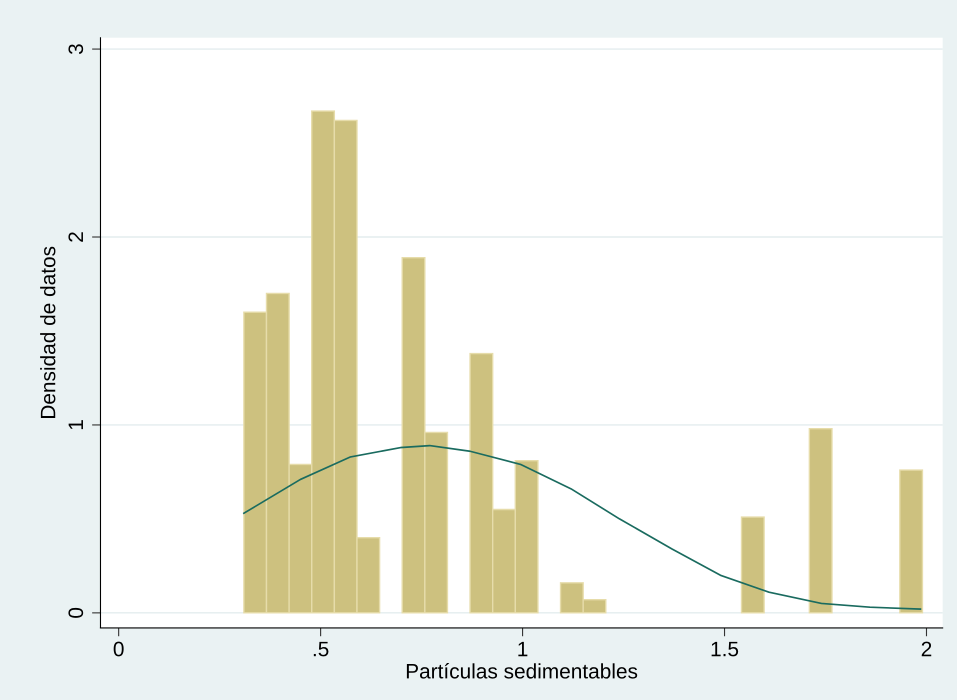 Image resolution: width=957 pixels, height=700 pixels. Describe the element at coordinates (75, 237) in the screenshot. I see `y-tick-label: 2` at that location.